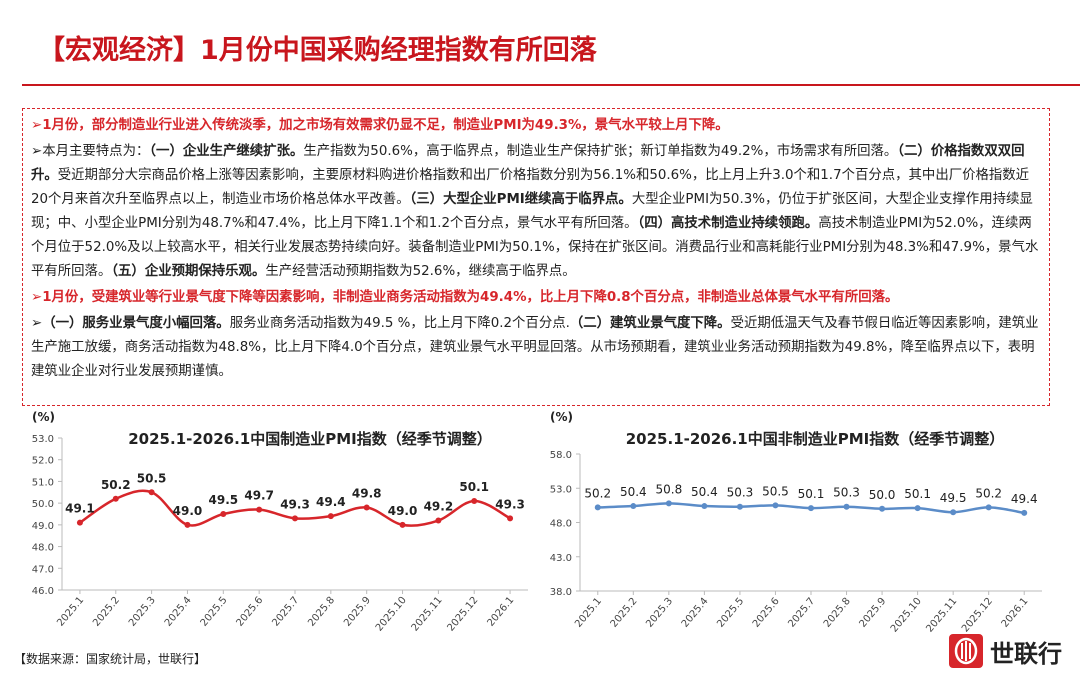  I want to click on x-tick-label: 2025.9, so click(357, 612).